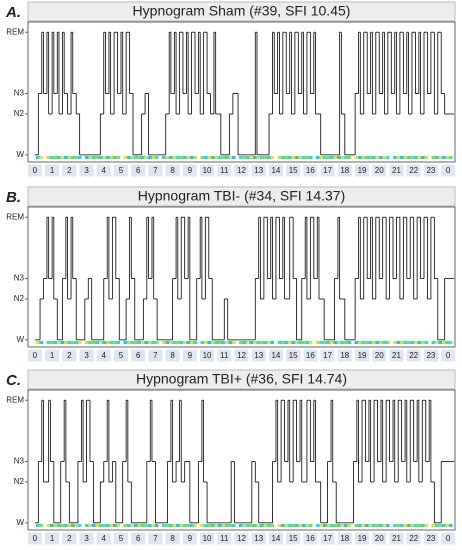 This screenshot has height=550, width=462. Describe the element at coordinates (379, 355) in the screenshot. I see `x-tick-label: 20` at that location.